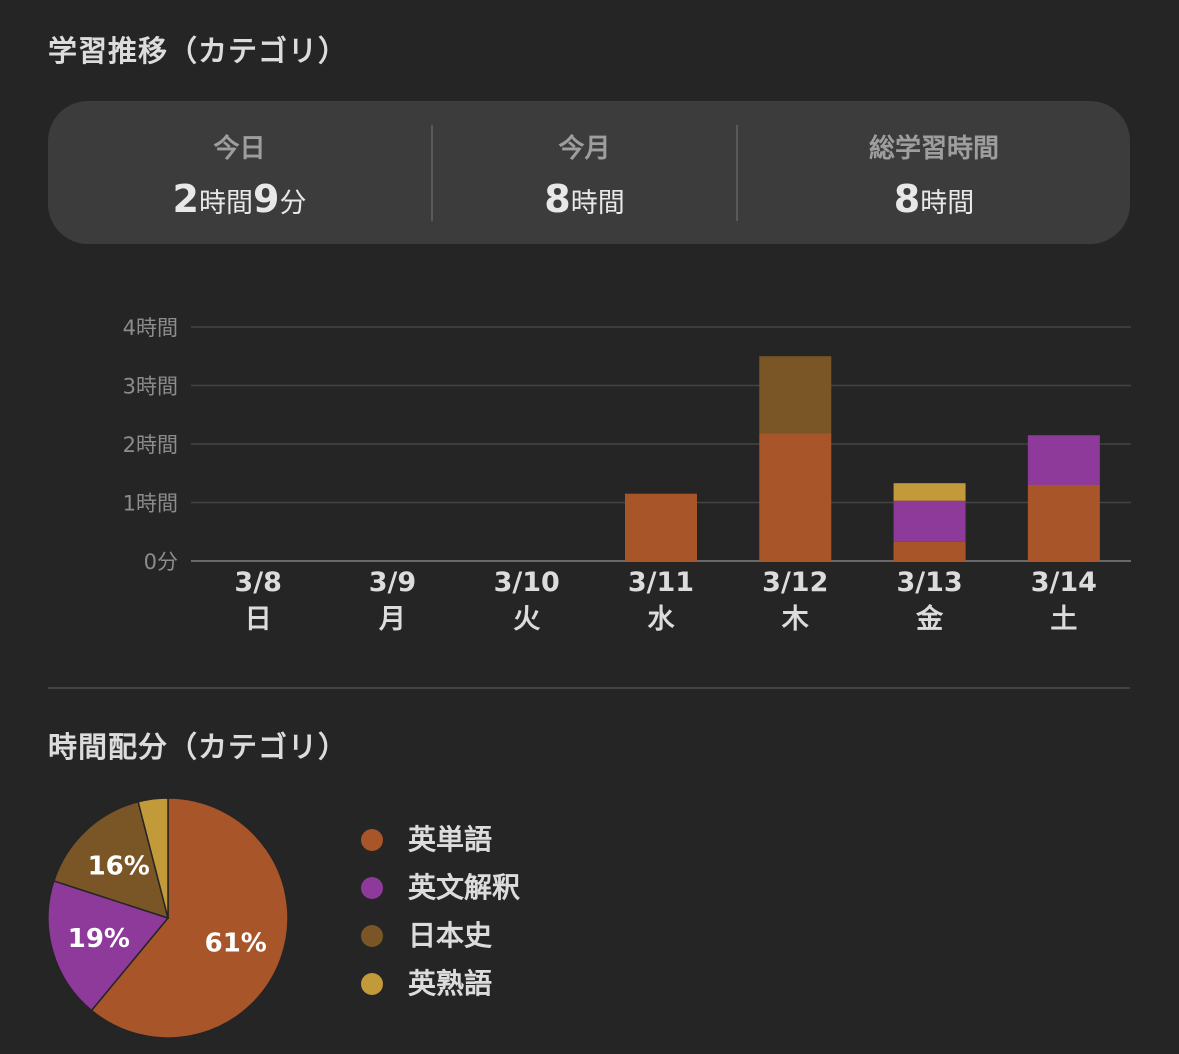  Describe the element at coordinates (929, 582) in the screenshot. I see `x-tick-label: 3/13` at that location.